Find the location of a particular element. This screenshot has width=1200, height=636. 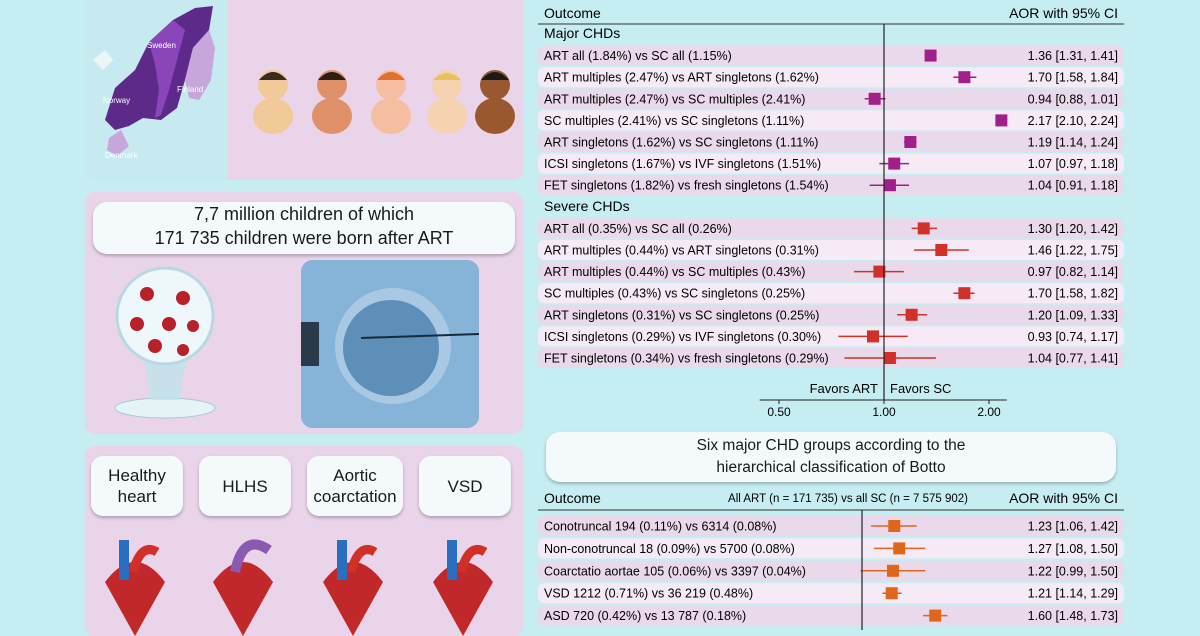

heart-label-text: HLHS is located at coordinates (245, 486).